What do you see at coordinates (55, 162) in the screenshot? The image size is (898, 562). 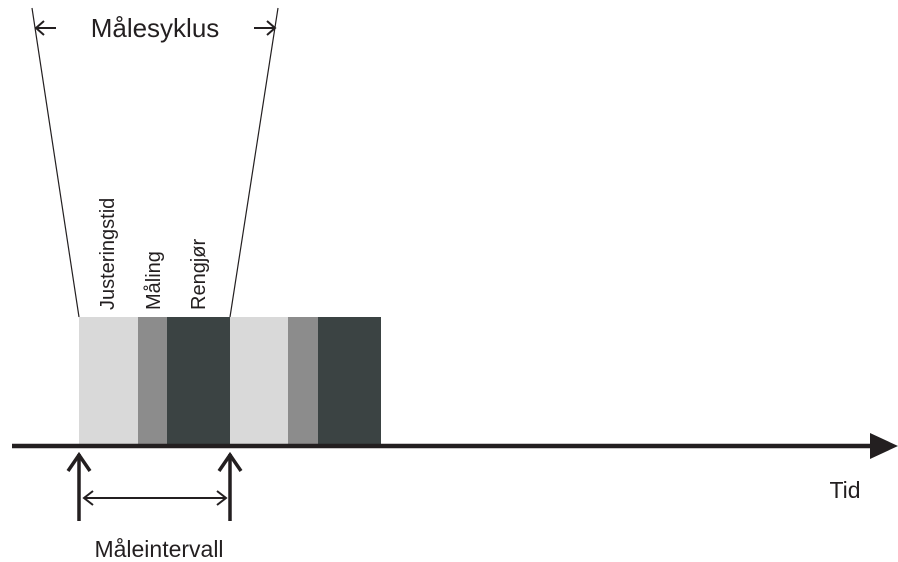 I see `cycle-funnel-left-line` at bounding box center [55, 162].